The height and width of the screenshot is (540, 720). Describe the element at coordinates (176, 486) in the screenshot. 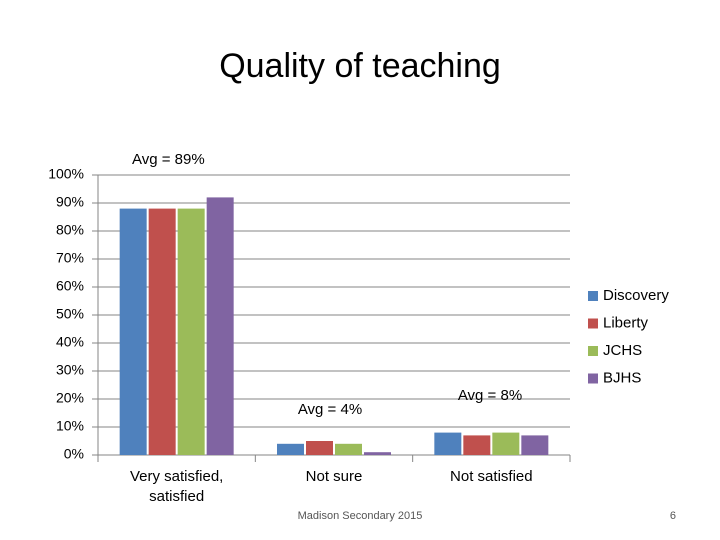

I see `x-tick-label: Very satisfied, satisfied` at that location.